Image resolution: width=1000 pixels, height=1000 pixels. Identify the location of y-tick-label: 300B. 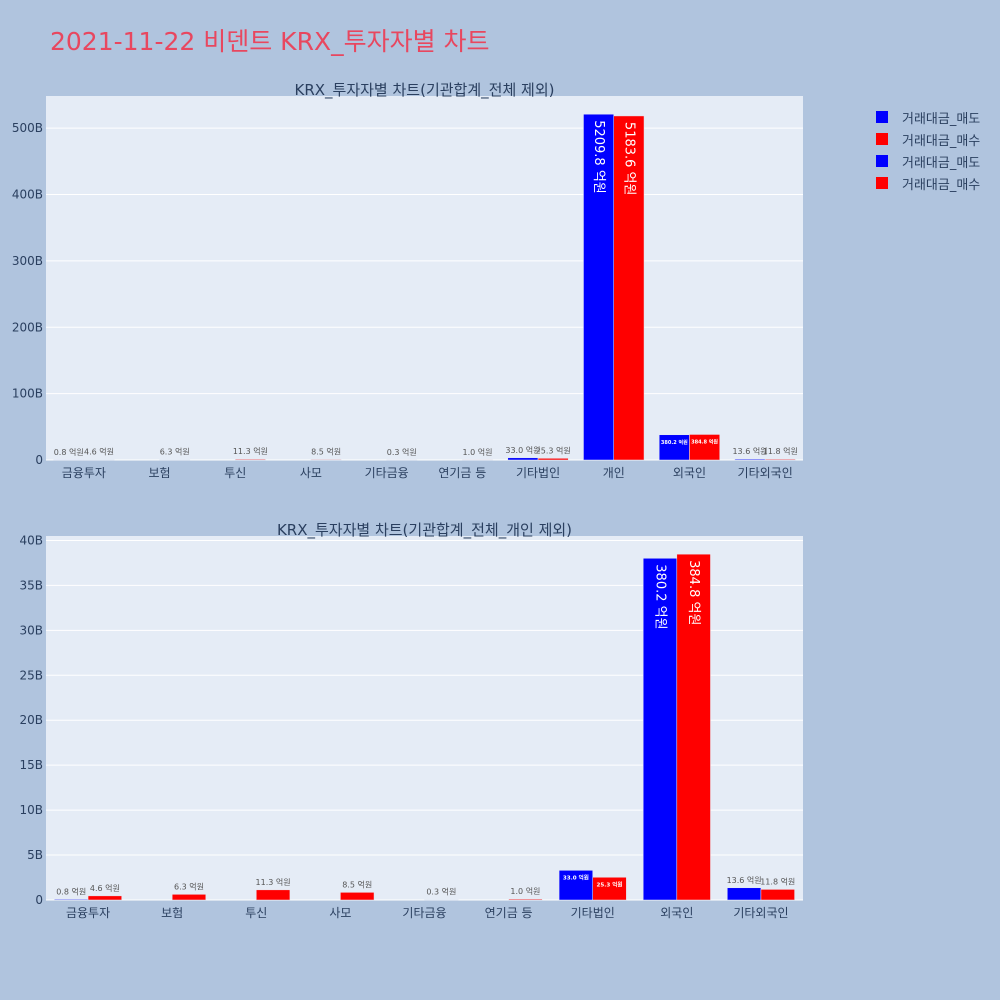
(27, 261).